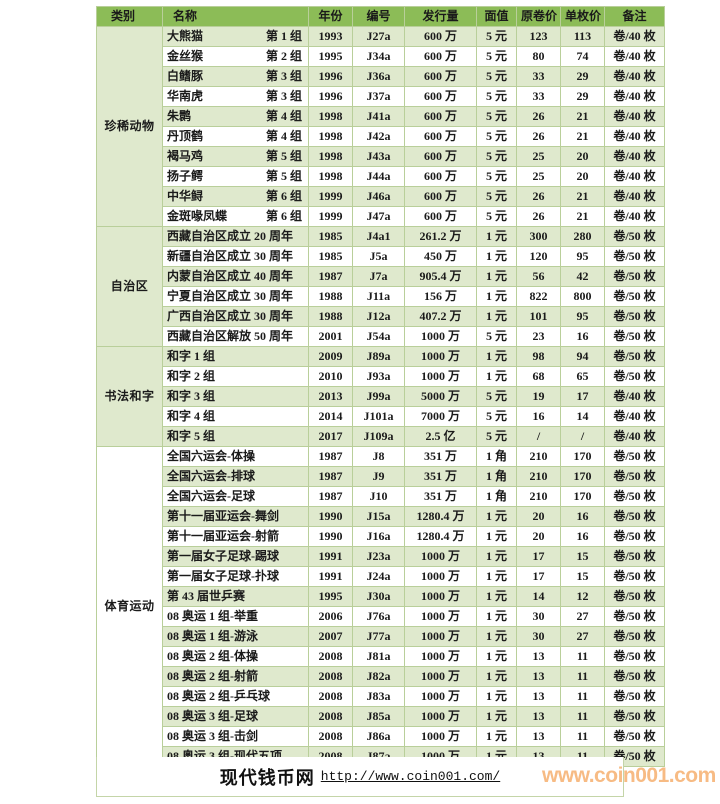 This screenshot has height=804, width=720. What do you see at coordinates (185, 76) in the screenshot?
I see `coin-name-label: 白鳍豚` at bounding box center [185, 76].